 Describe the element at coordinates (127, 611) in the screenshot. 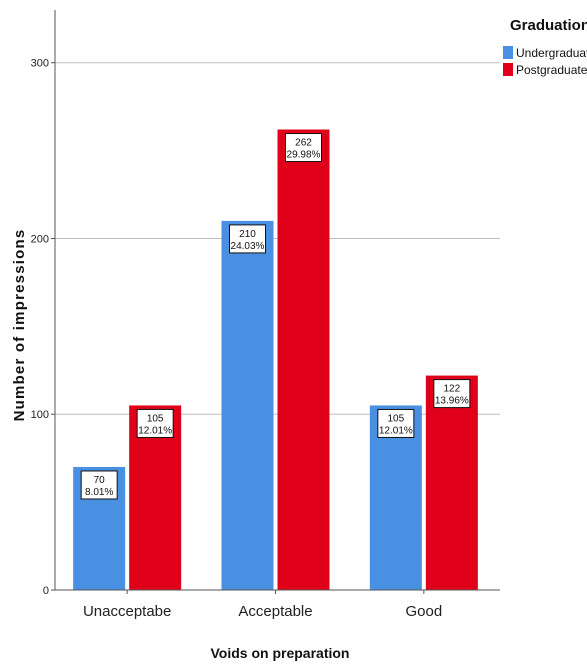

I see `x-tick-label: Unacceptabe` at that location.